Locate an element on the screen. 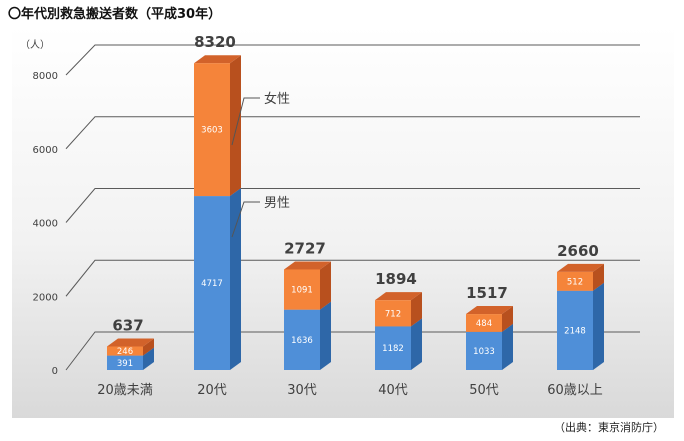 This screenshot has height=441, width=684. data-label-male: 391 is located at coordinates (125, 364).